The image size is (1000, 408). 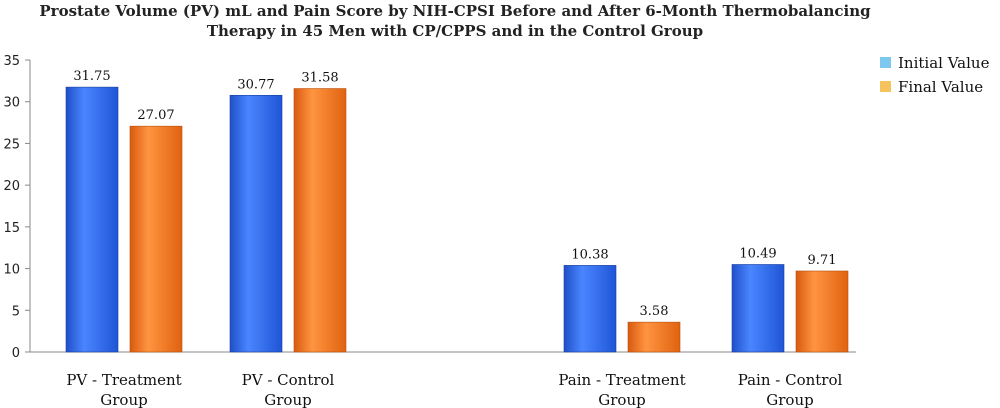 What do you see at coordinates (621, 399) in the screenshot?
I see `category-label-2-line-2: Group` at bounding box center [621, 399].